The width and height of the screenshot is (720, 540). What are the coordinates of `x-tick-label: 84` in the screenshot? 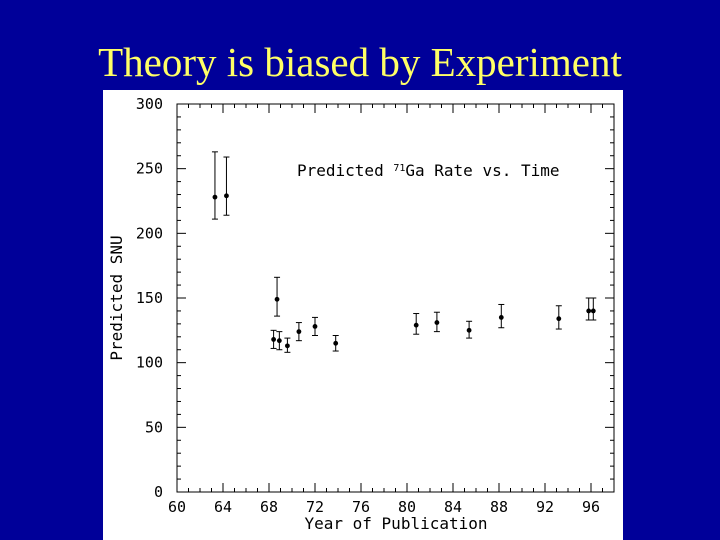 It's located at (453, 507).